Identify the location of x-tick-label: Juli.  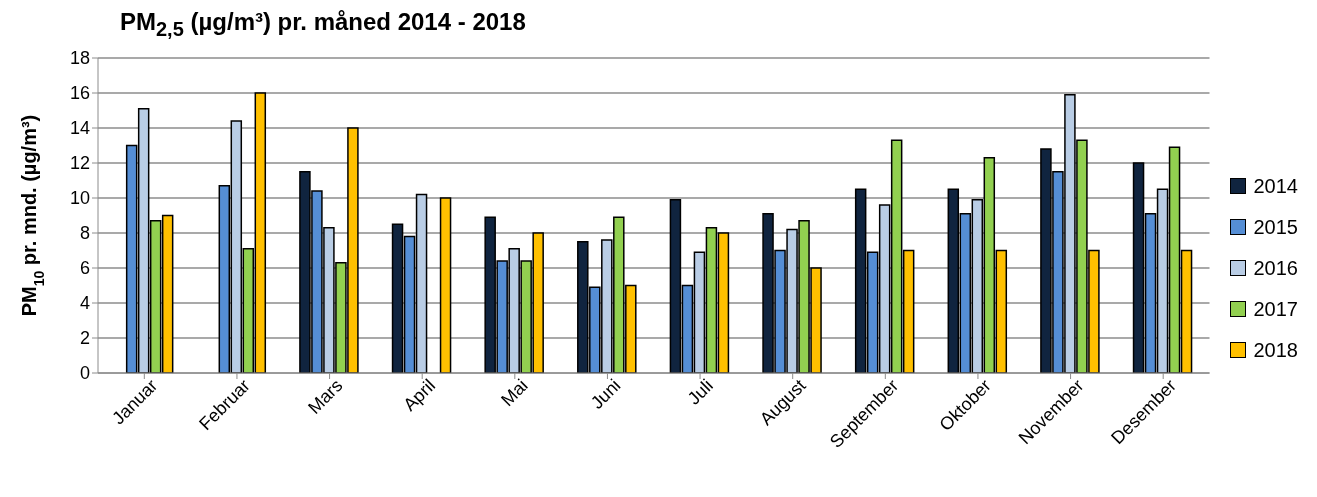
(700, 392).